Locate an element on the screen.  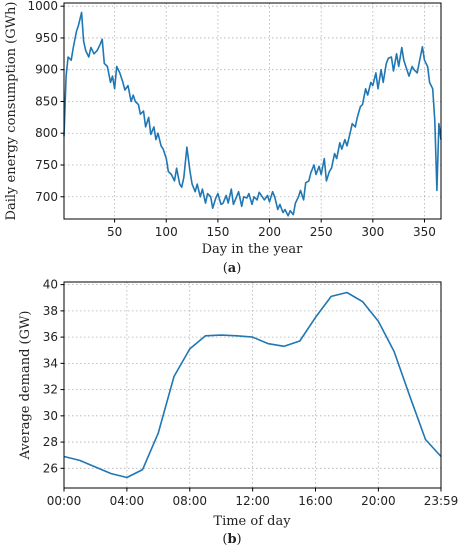
b-x-tick-label: 08:00 is located at coordinates (189, 501).